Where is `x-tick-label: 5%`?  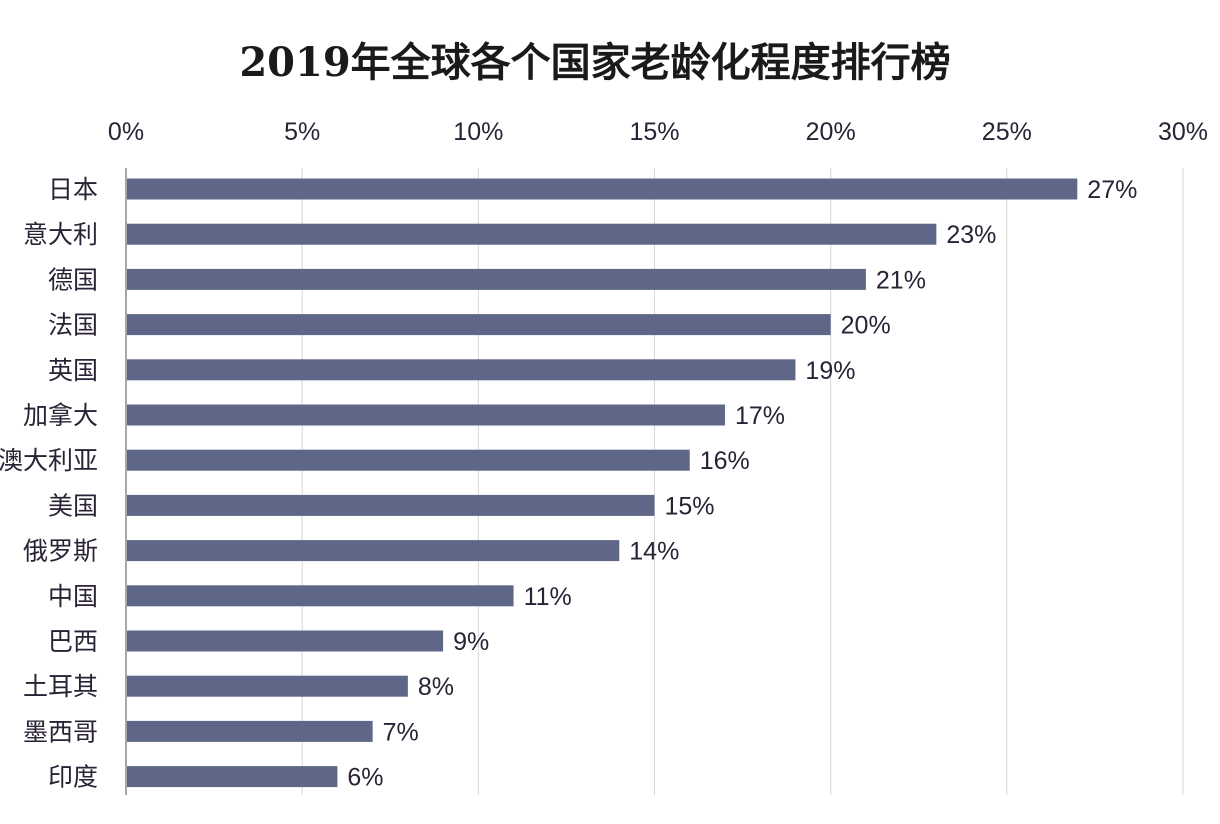
x-tick-label: 5% is located at coordinates (302, 132).